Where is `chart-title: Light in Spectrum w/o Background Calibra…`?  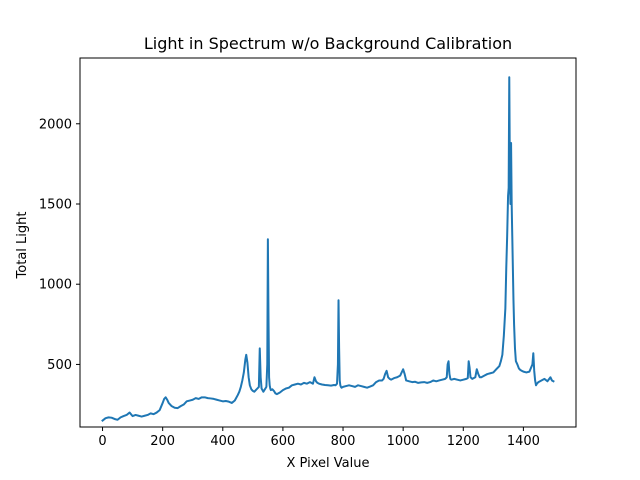 chart-title: Light in Spectrum w/o Background Calibra… is located at coordinates (328, 43).